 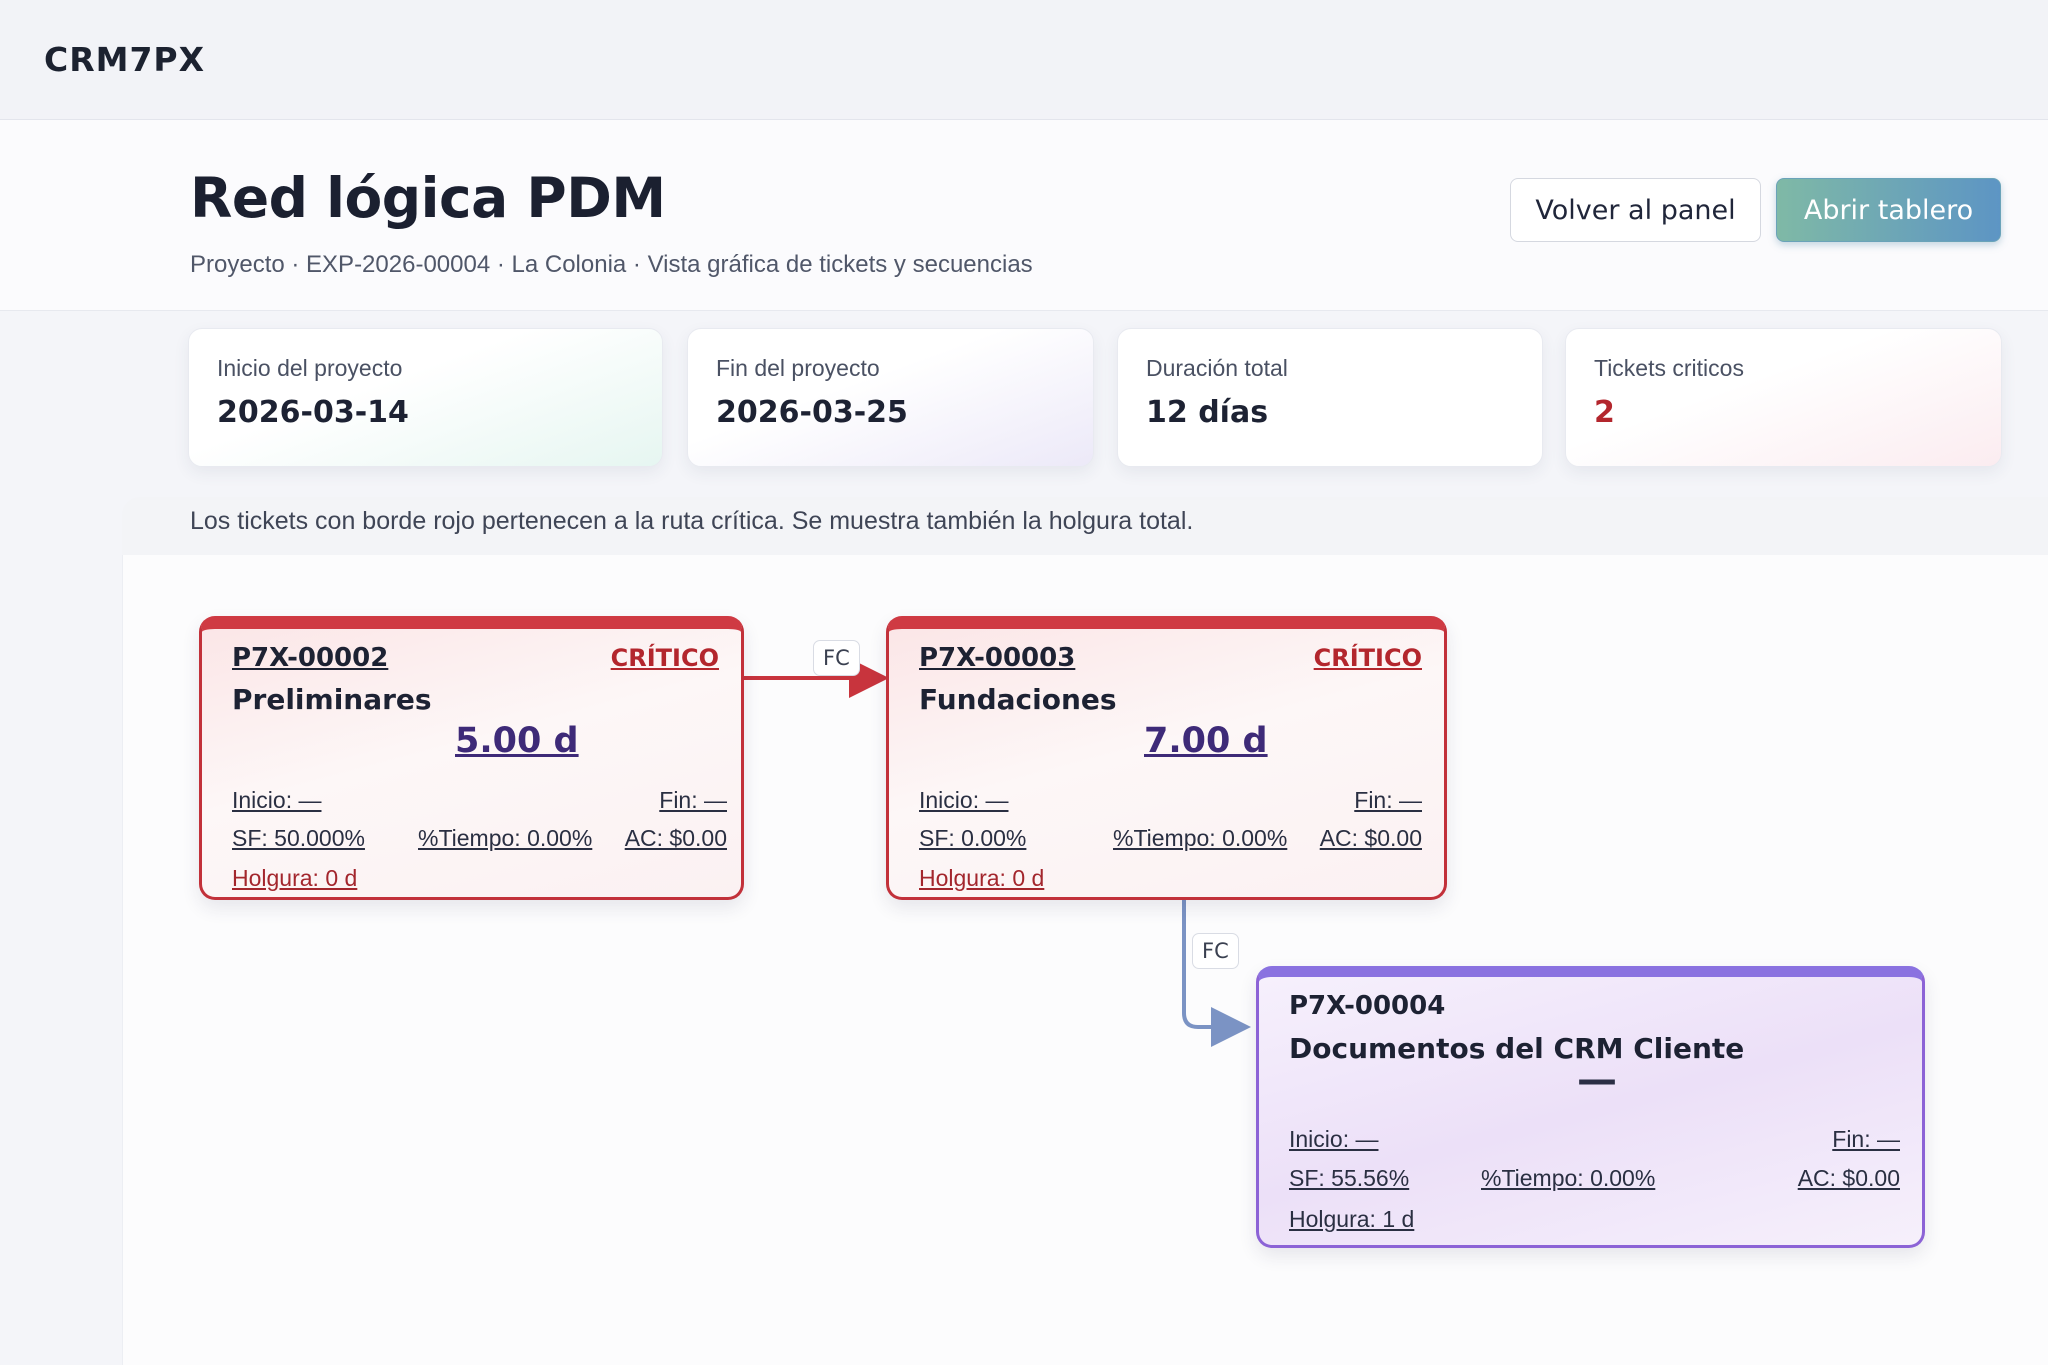 I want to click on ticket-duration: 5.00 d, so click(x=517, y=741).